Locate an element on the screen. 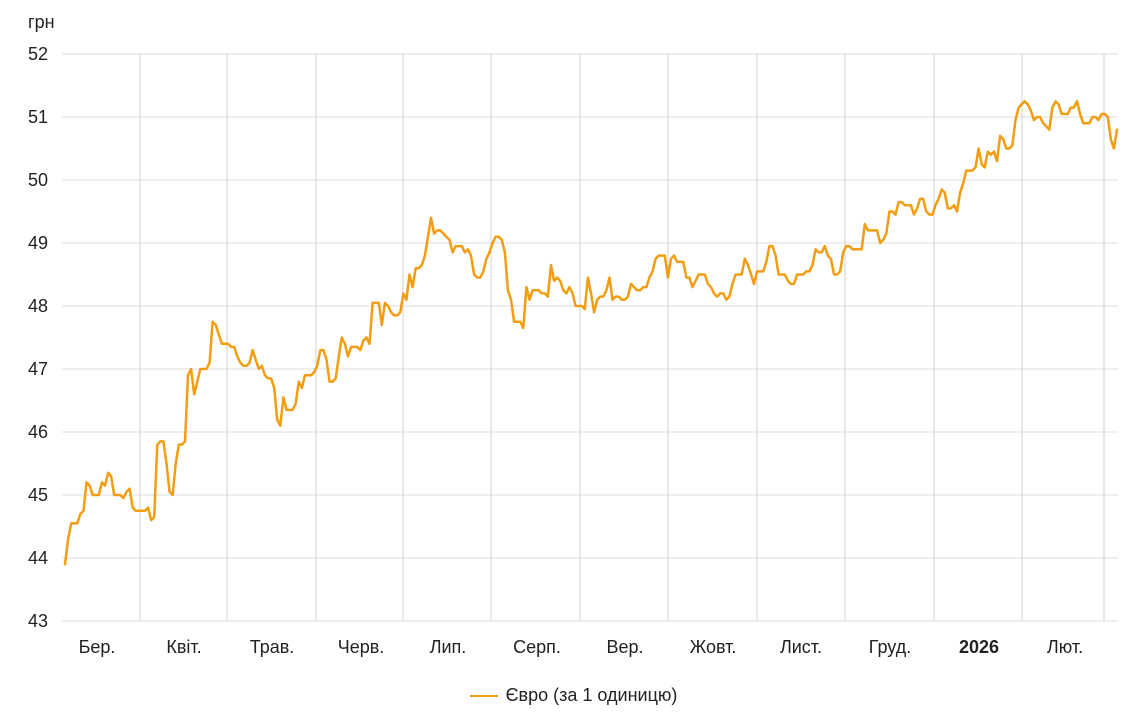 This screenshot has height=722, width=1147. x-tick-label: 2026 is located at coordinates (979, 647).